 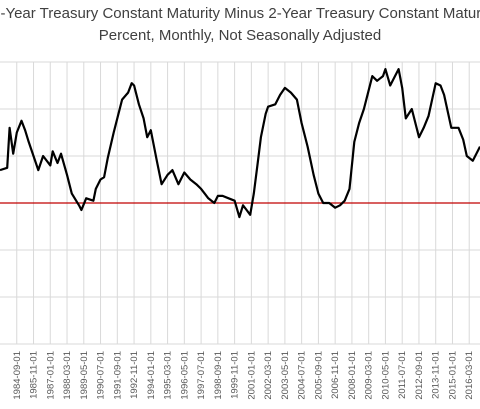 I want to click on x-tick-label: 1987-01-01, so click(x=50, y=375).